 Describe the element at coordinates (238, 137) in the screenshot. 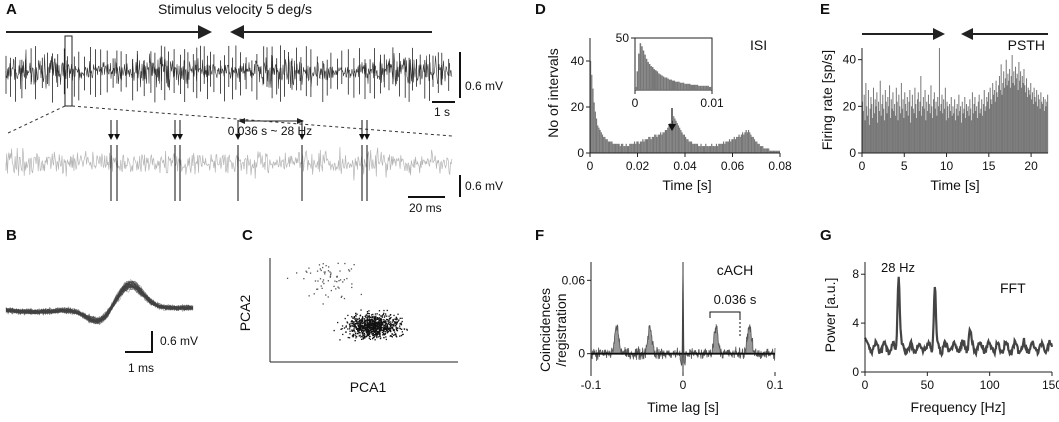

I see `spike-arrow-head` at that location.